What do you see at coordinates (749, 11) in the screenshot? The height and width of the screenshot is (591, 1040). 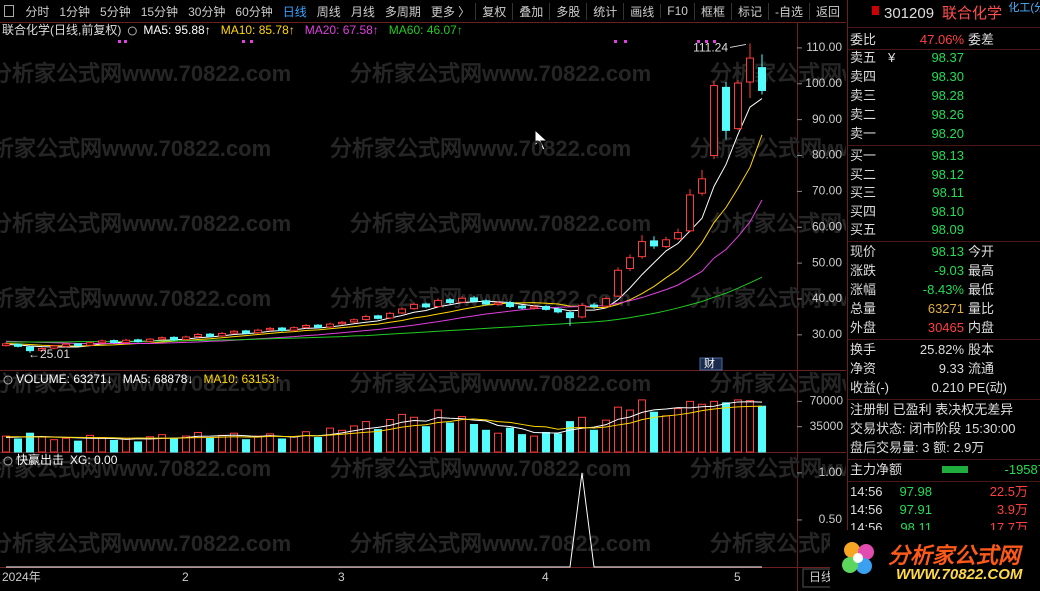 I see `tool-button: 标记` at bounding box center [749, 11].